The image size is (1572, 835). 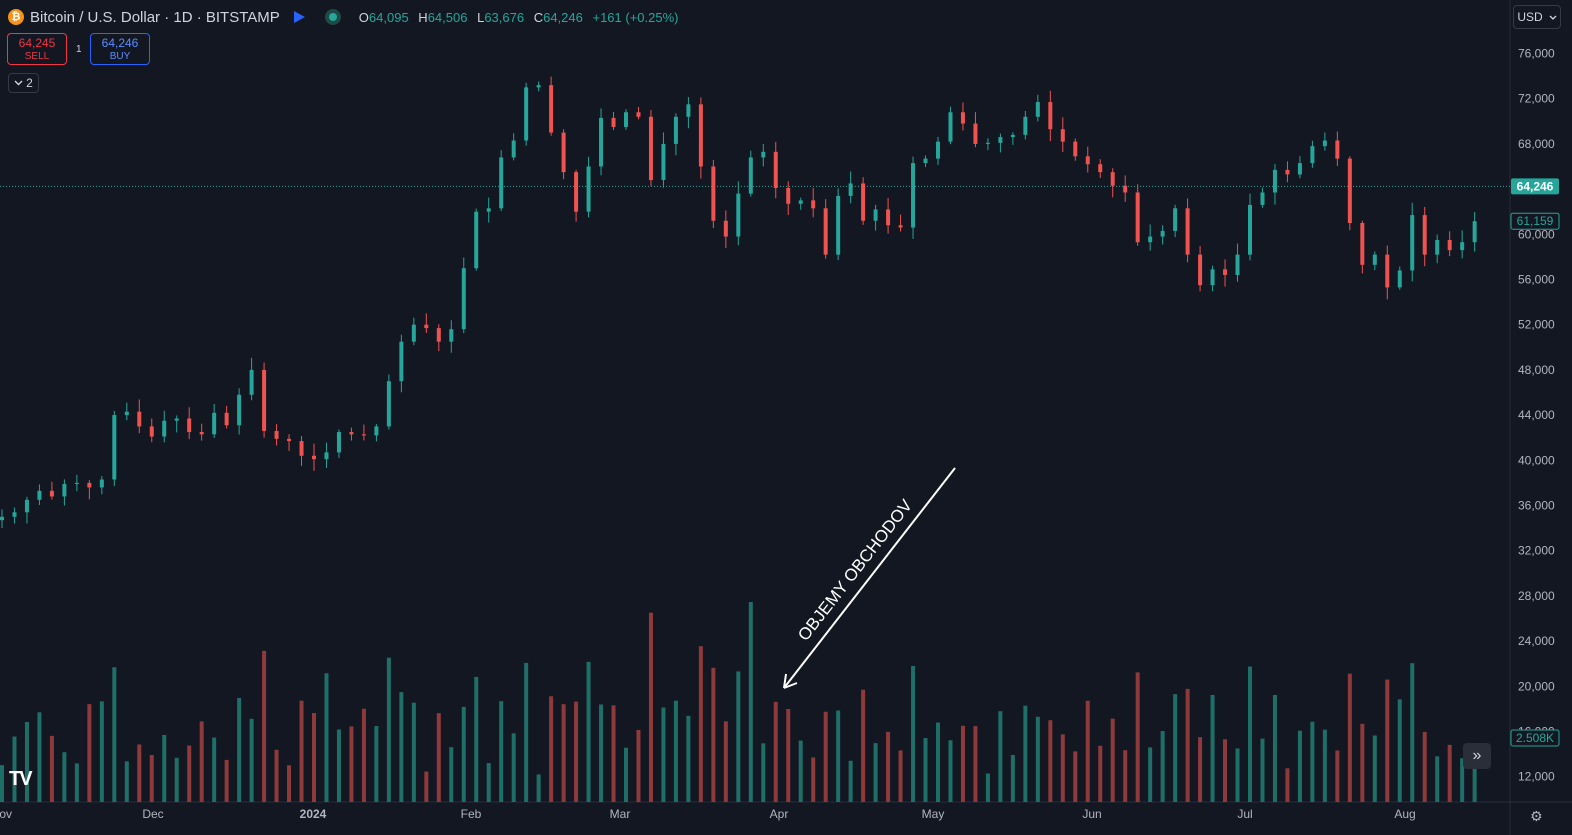 I want to click on x-tick-label: May, so click(x=933, y=814).